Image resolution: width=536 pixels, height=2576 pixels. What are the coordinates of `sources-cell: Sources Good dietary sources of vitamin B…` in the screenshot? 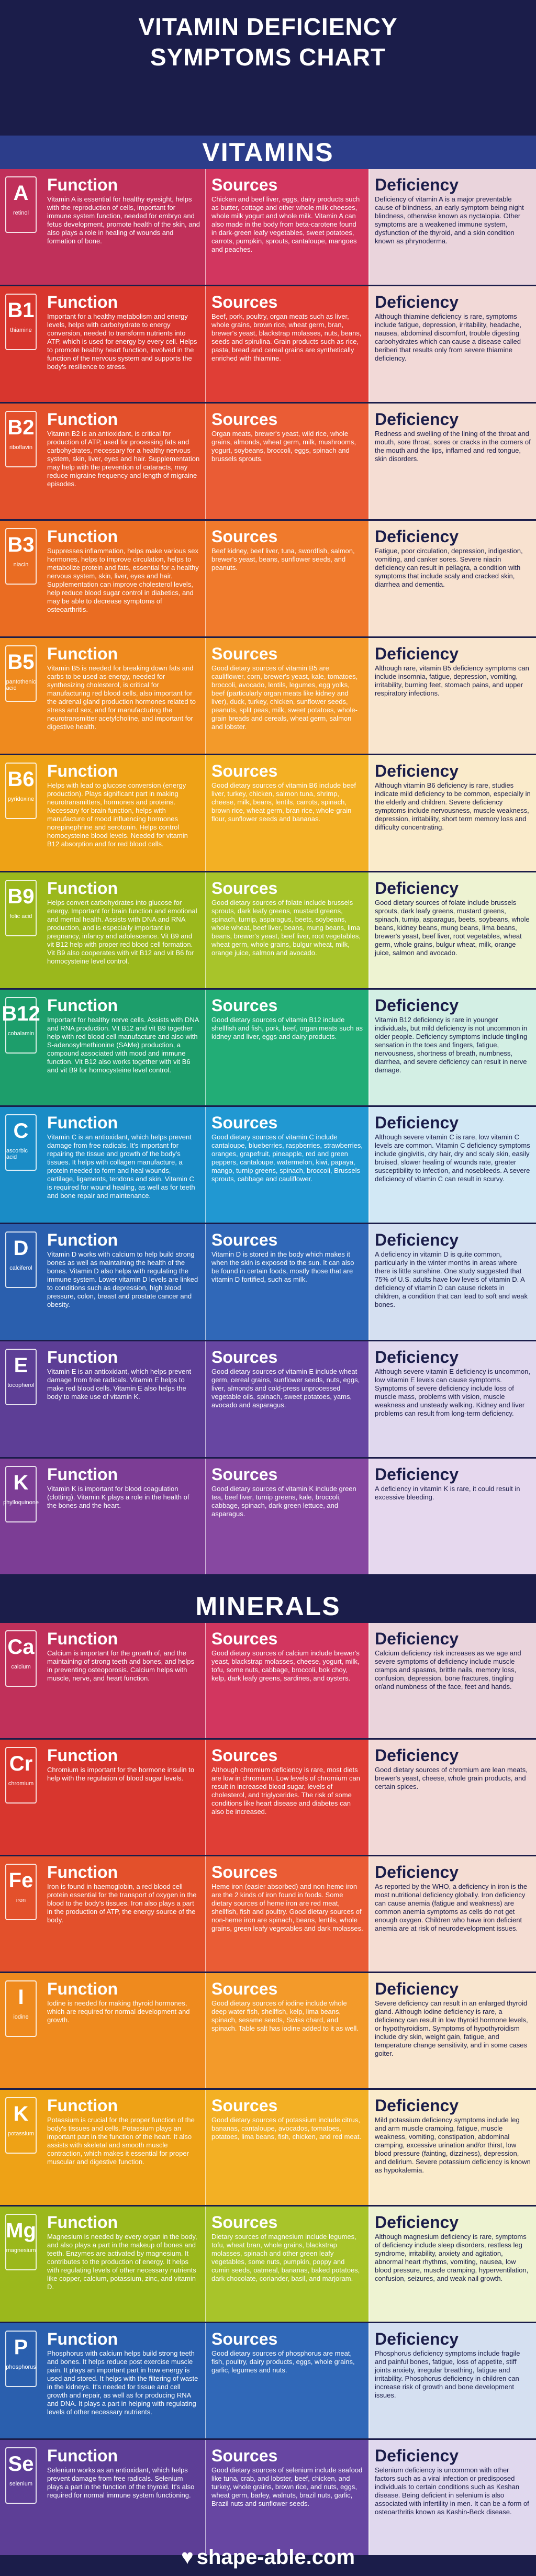 It's located at (286, 1047).